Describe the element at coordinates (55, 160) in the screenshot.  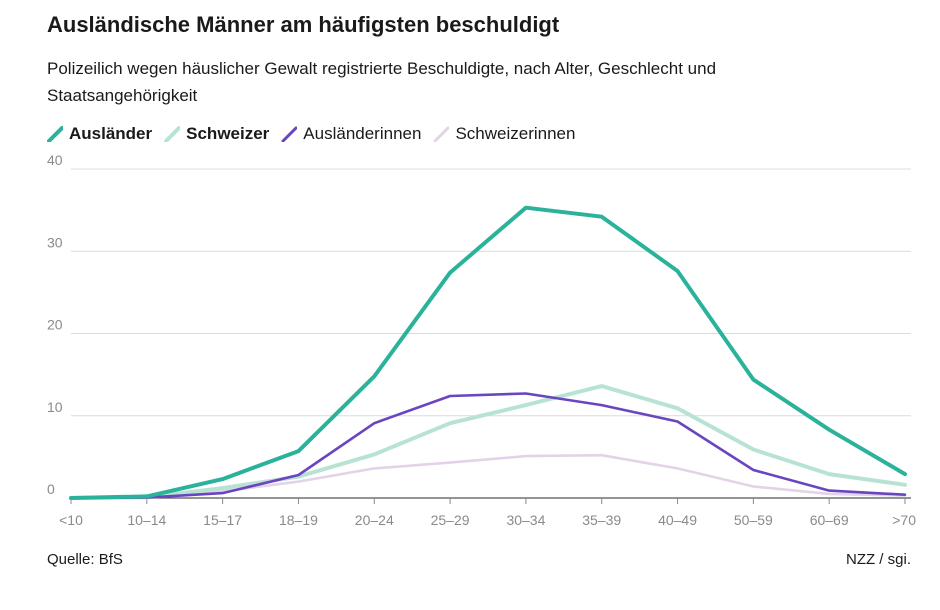
I see `y-tick-label: 40` at that location.